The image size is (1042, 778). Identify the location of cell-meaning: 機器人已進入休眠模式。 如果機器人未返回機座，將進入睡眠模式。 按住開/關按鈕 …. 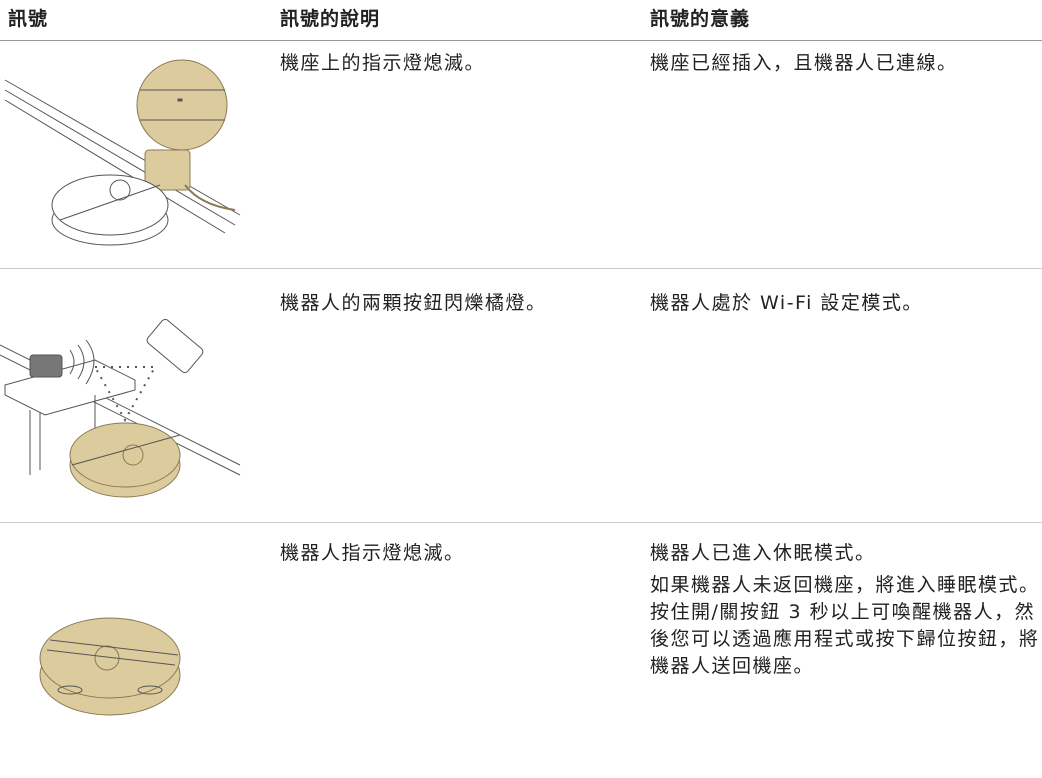
(846, 612).